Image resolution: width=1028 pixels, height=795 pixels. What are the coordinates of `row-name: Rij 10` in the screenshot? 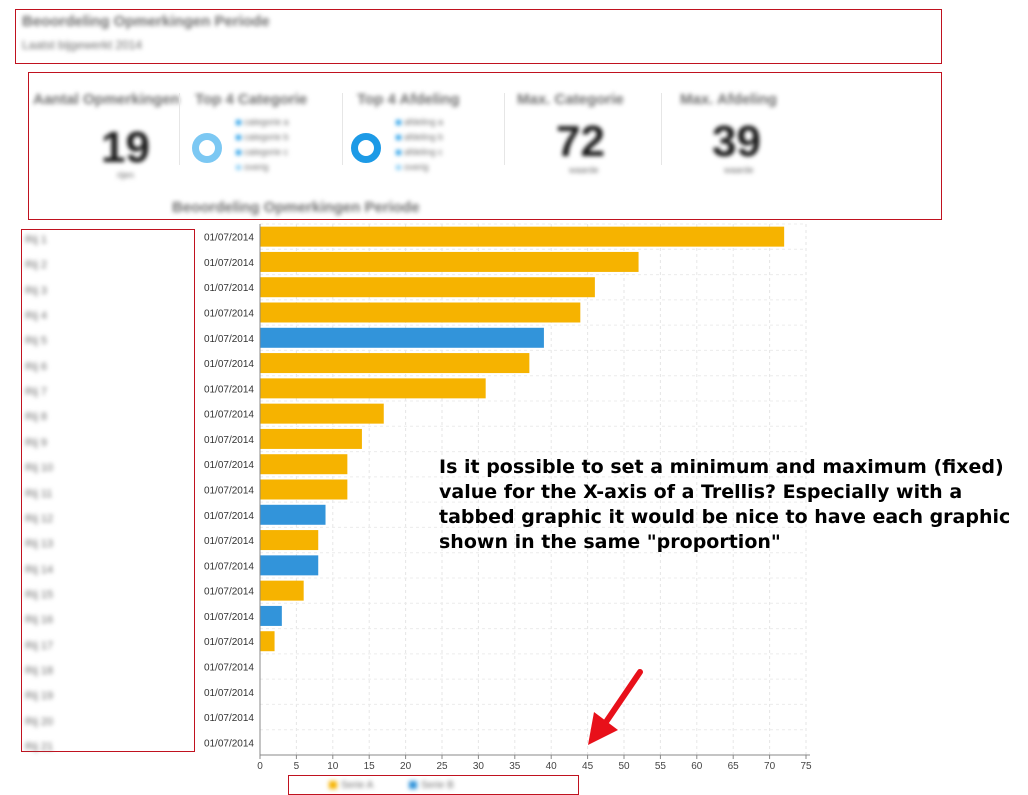 It's located at (39, 468).